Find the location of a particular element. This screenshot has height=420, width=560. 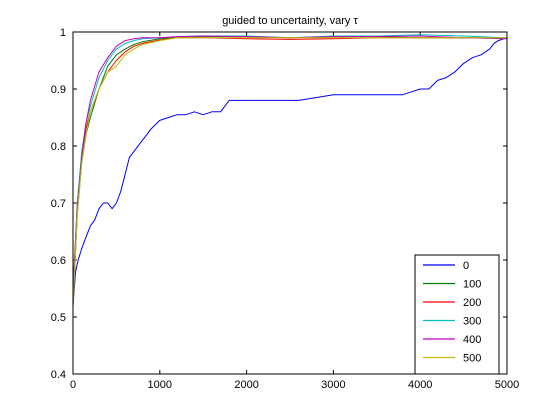

x-tick-label: 2000 is located at coordinates (246, 385).